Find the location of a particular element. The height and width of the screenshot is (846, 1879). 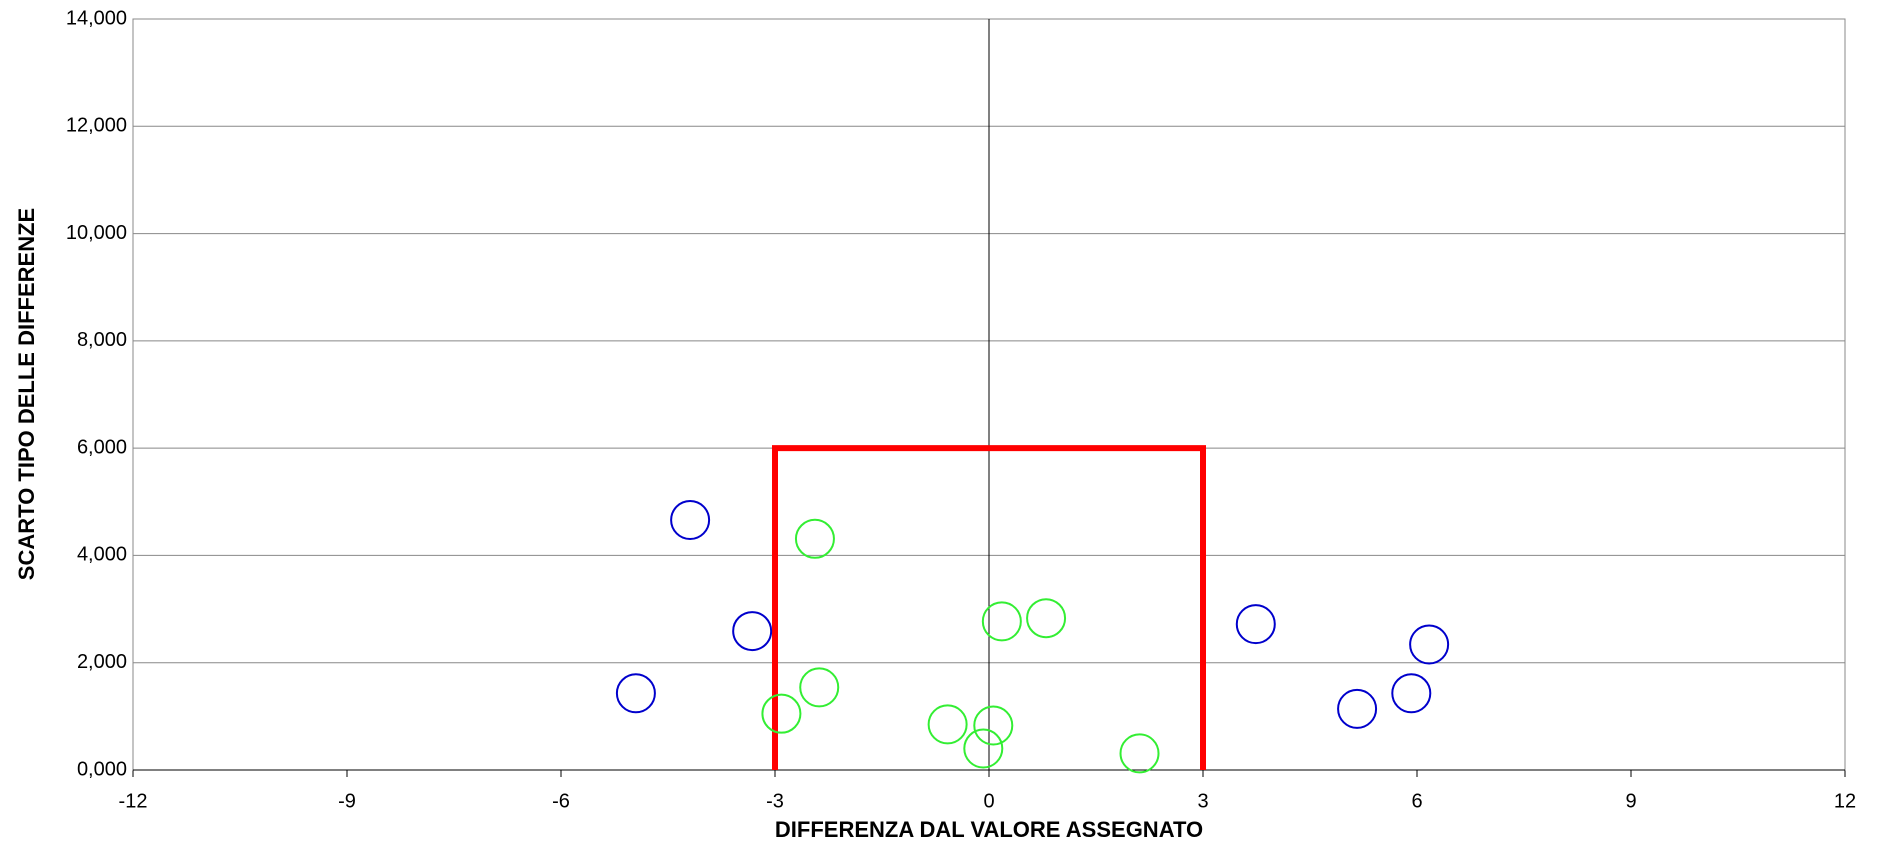

x-tick-label: -12 is located at coordinates (133, 801).